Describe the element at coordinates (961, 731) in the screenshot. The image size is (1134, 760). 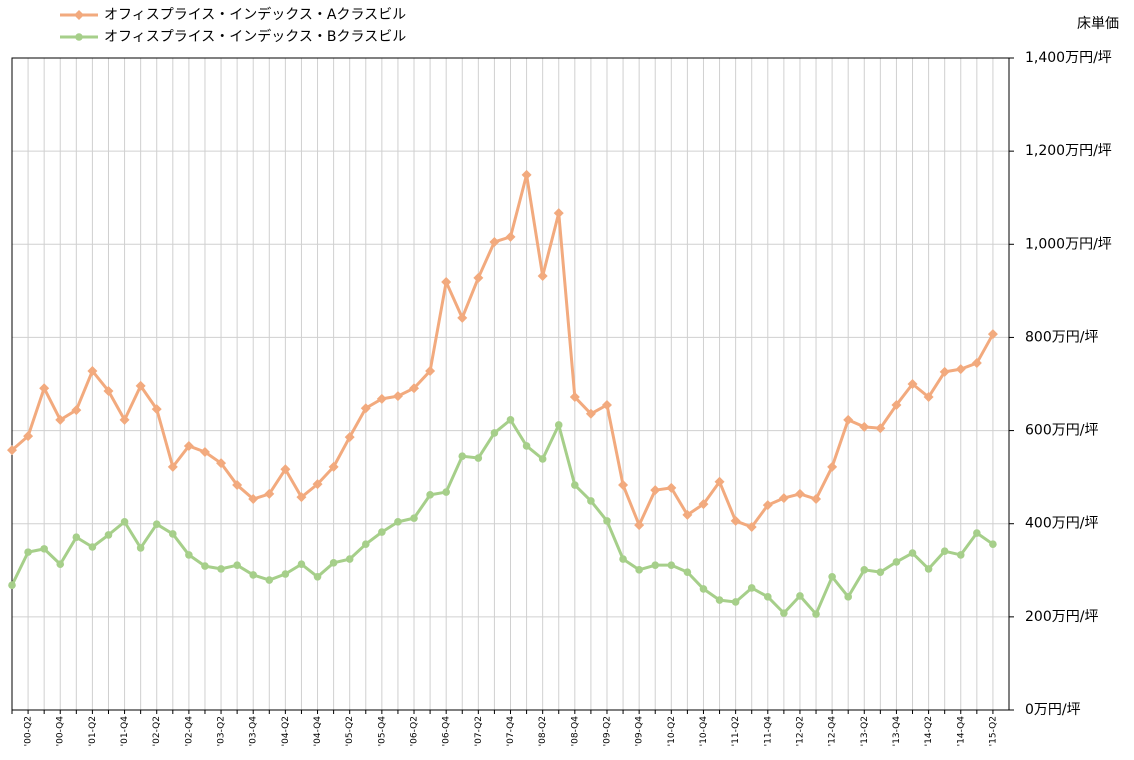
I see `x-tick-label: '14-Q4` at that location.